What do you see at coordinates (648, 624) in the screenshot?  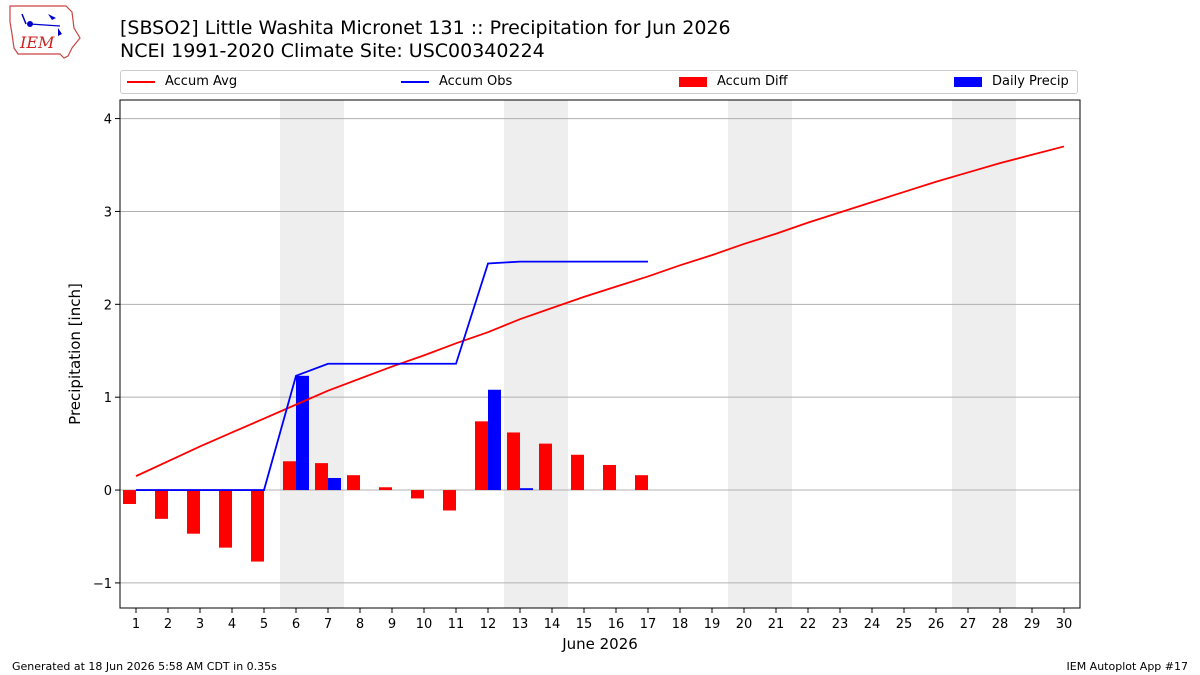 I see `x-tick-label: 17` at bounding box center [648, 624].